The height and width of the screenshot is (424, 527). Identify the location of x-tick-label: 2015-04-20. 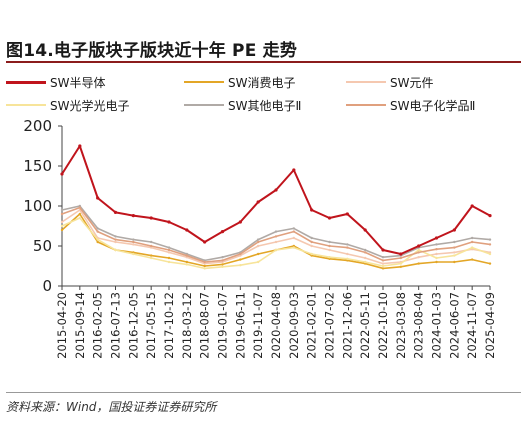
(62, 325).